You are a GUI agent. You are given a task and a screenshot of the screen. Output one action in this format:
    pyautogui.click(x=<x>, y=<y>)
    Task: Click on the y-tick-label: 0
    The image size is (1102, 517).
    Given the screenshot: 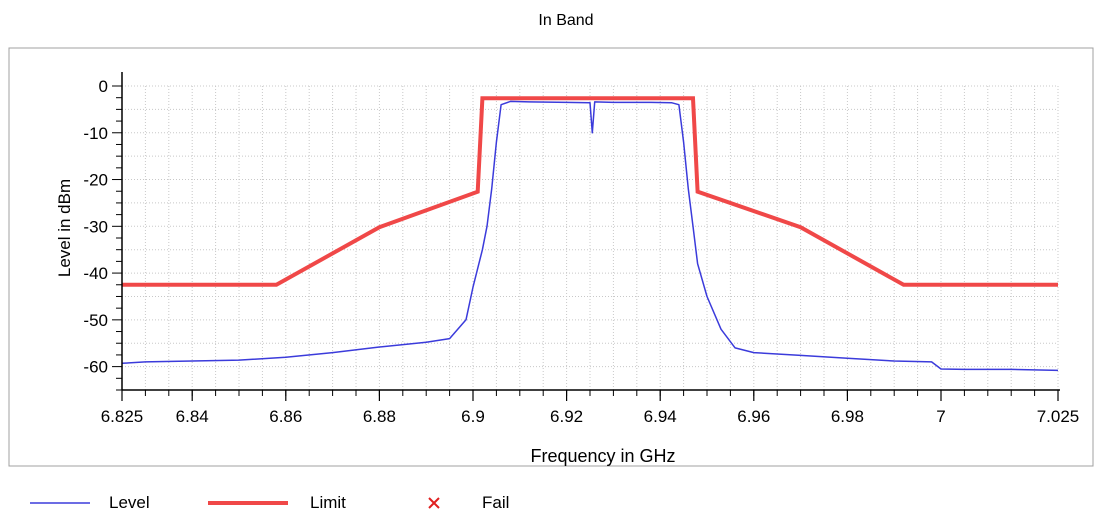 What is the action you would take?
    pyautogui.click(x=103, y=86)
    